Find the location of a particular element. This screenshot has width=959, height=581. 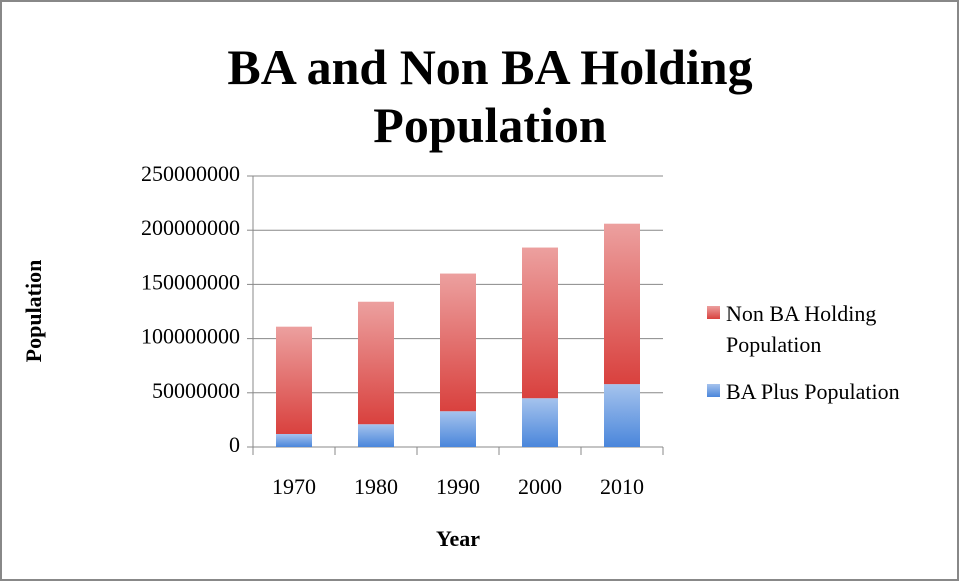

chart-title: BA and Non BA Holding Population is located at coordinates (490, 96).